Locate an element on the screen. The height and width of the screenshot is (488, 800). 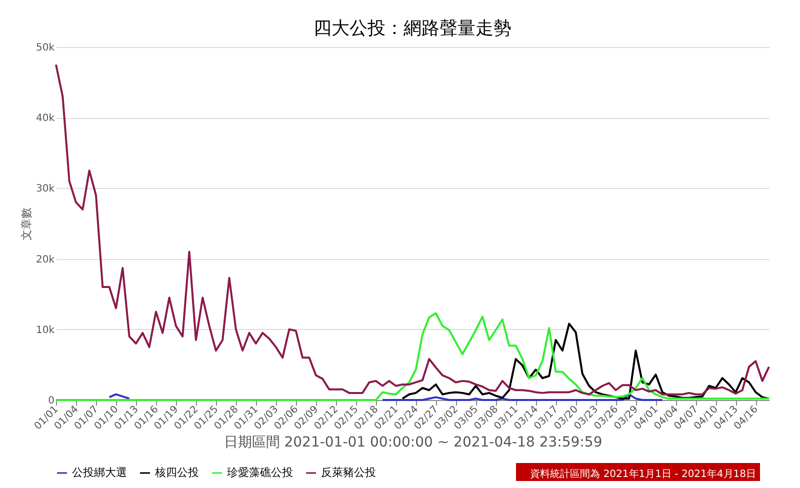
y-tick-label: 40k is located at coordinates (45, 118).